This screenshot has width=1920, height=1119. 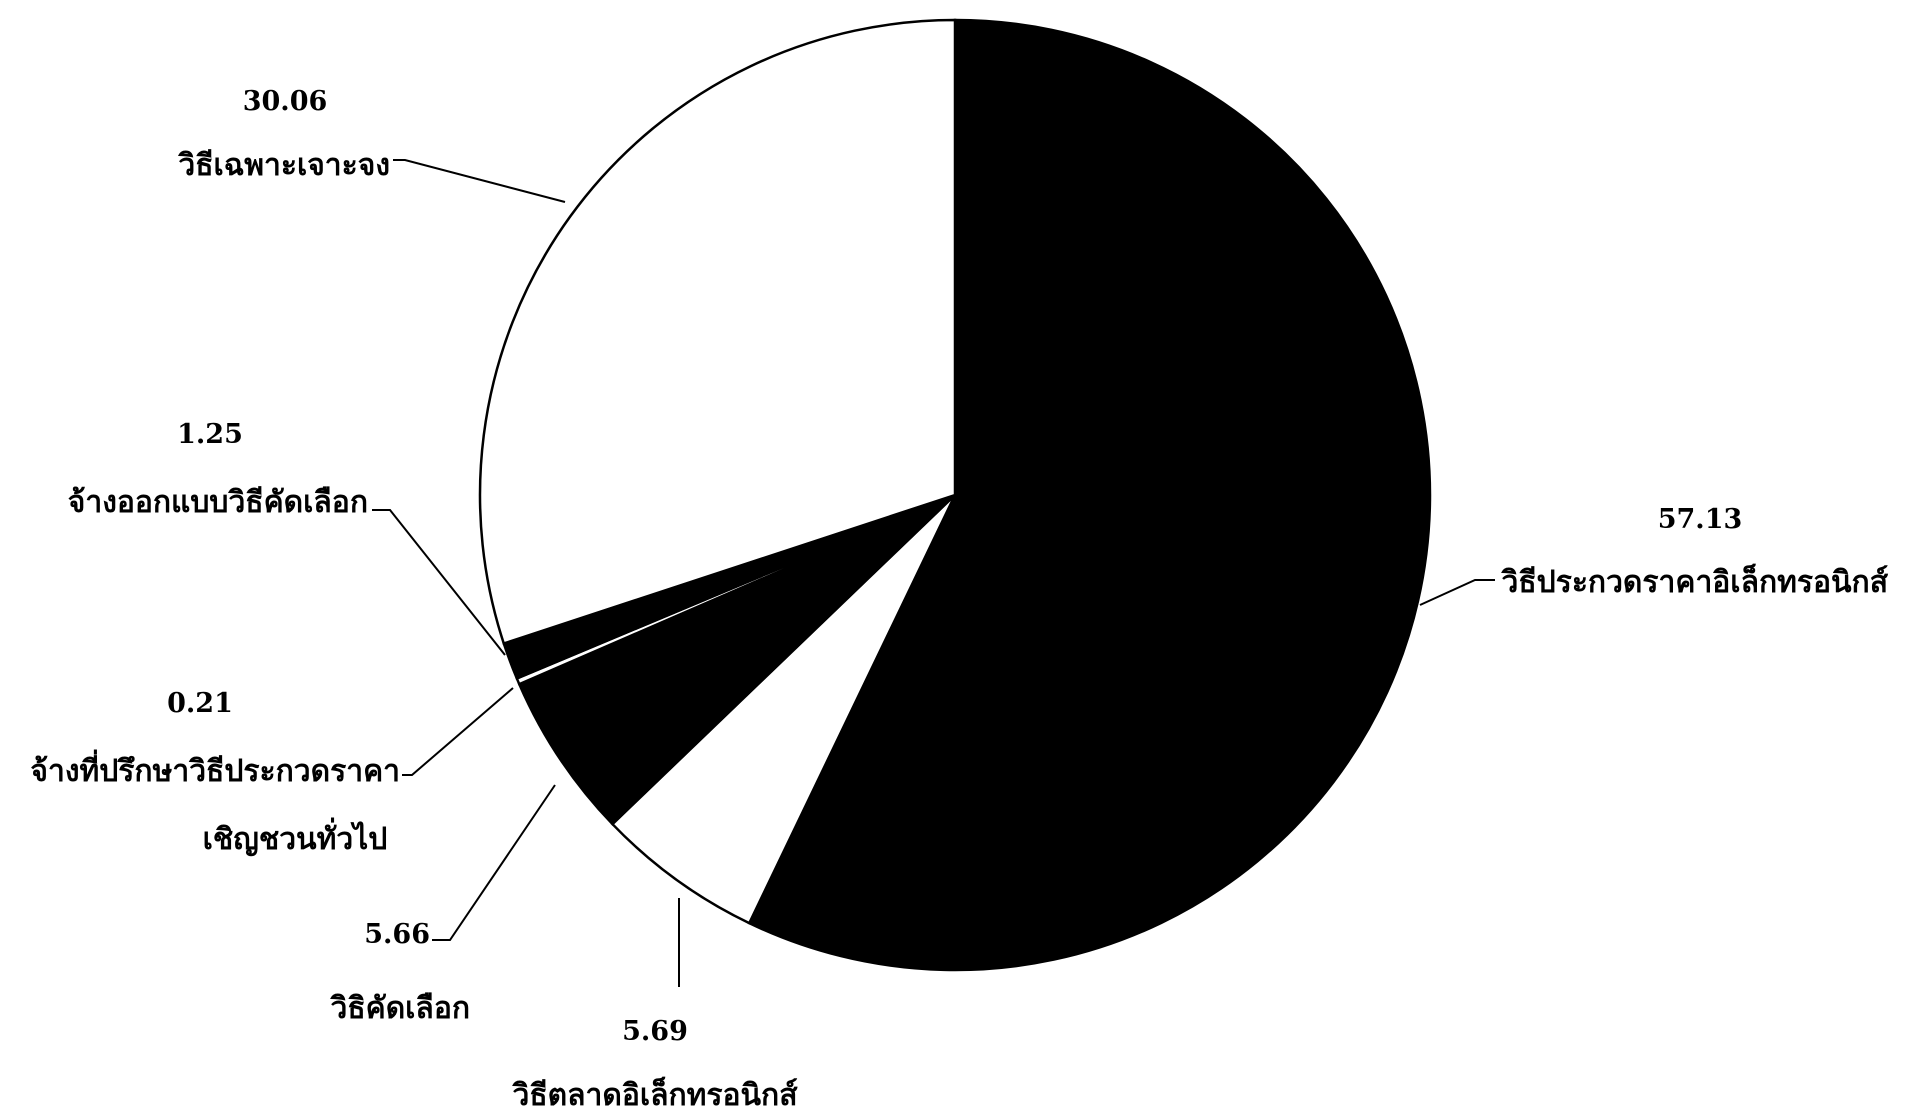 I want to click on slice-value-label-6: 30.06, so click(x=285, y=101).